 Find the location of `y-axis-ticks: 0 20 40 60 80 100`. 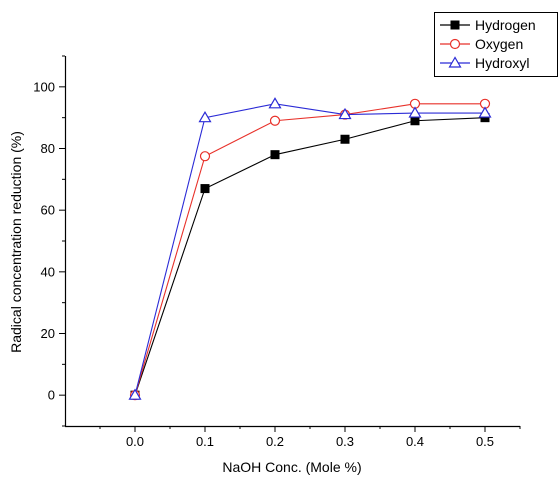

y-axis-ticks: 0 20 40 60 80 100 is located at coordinates (49, 241).